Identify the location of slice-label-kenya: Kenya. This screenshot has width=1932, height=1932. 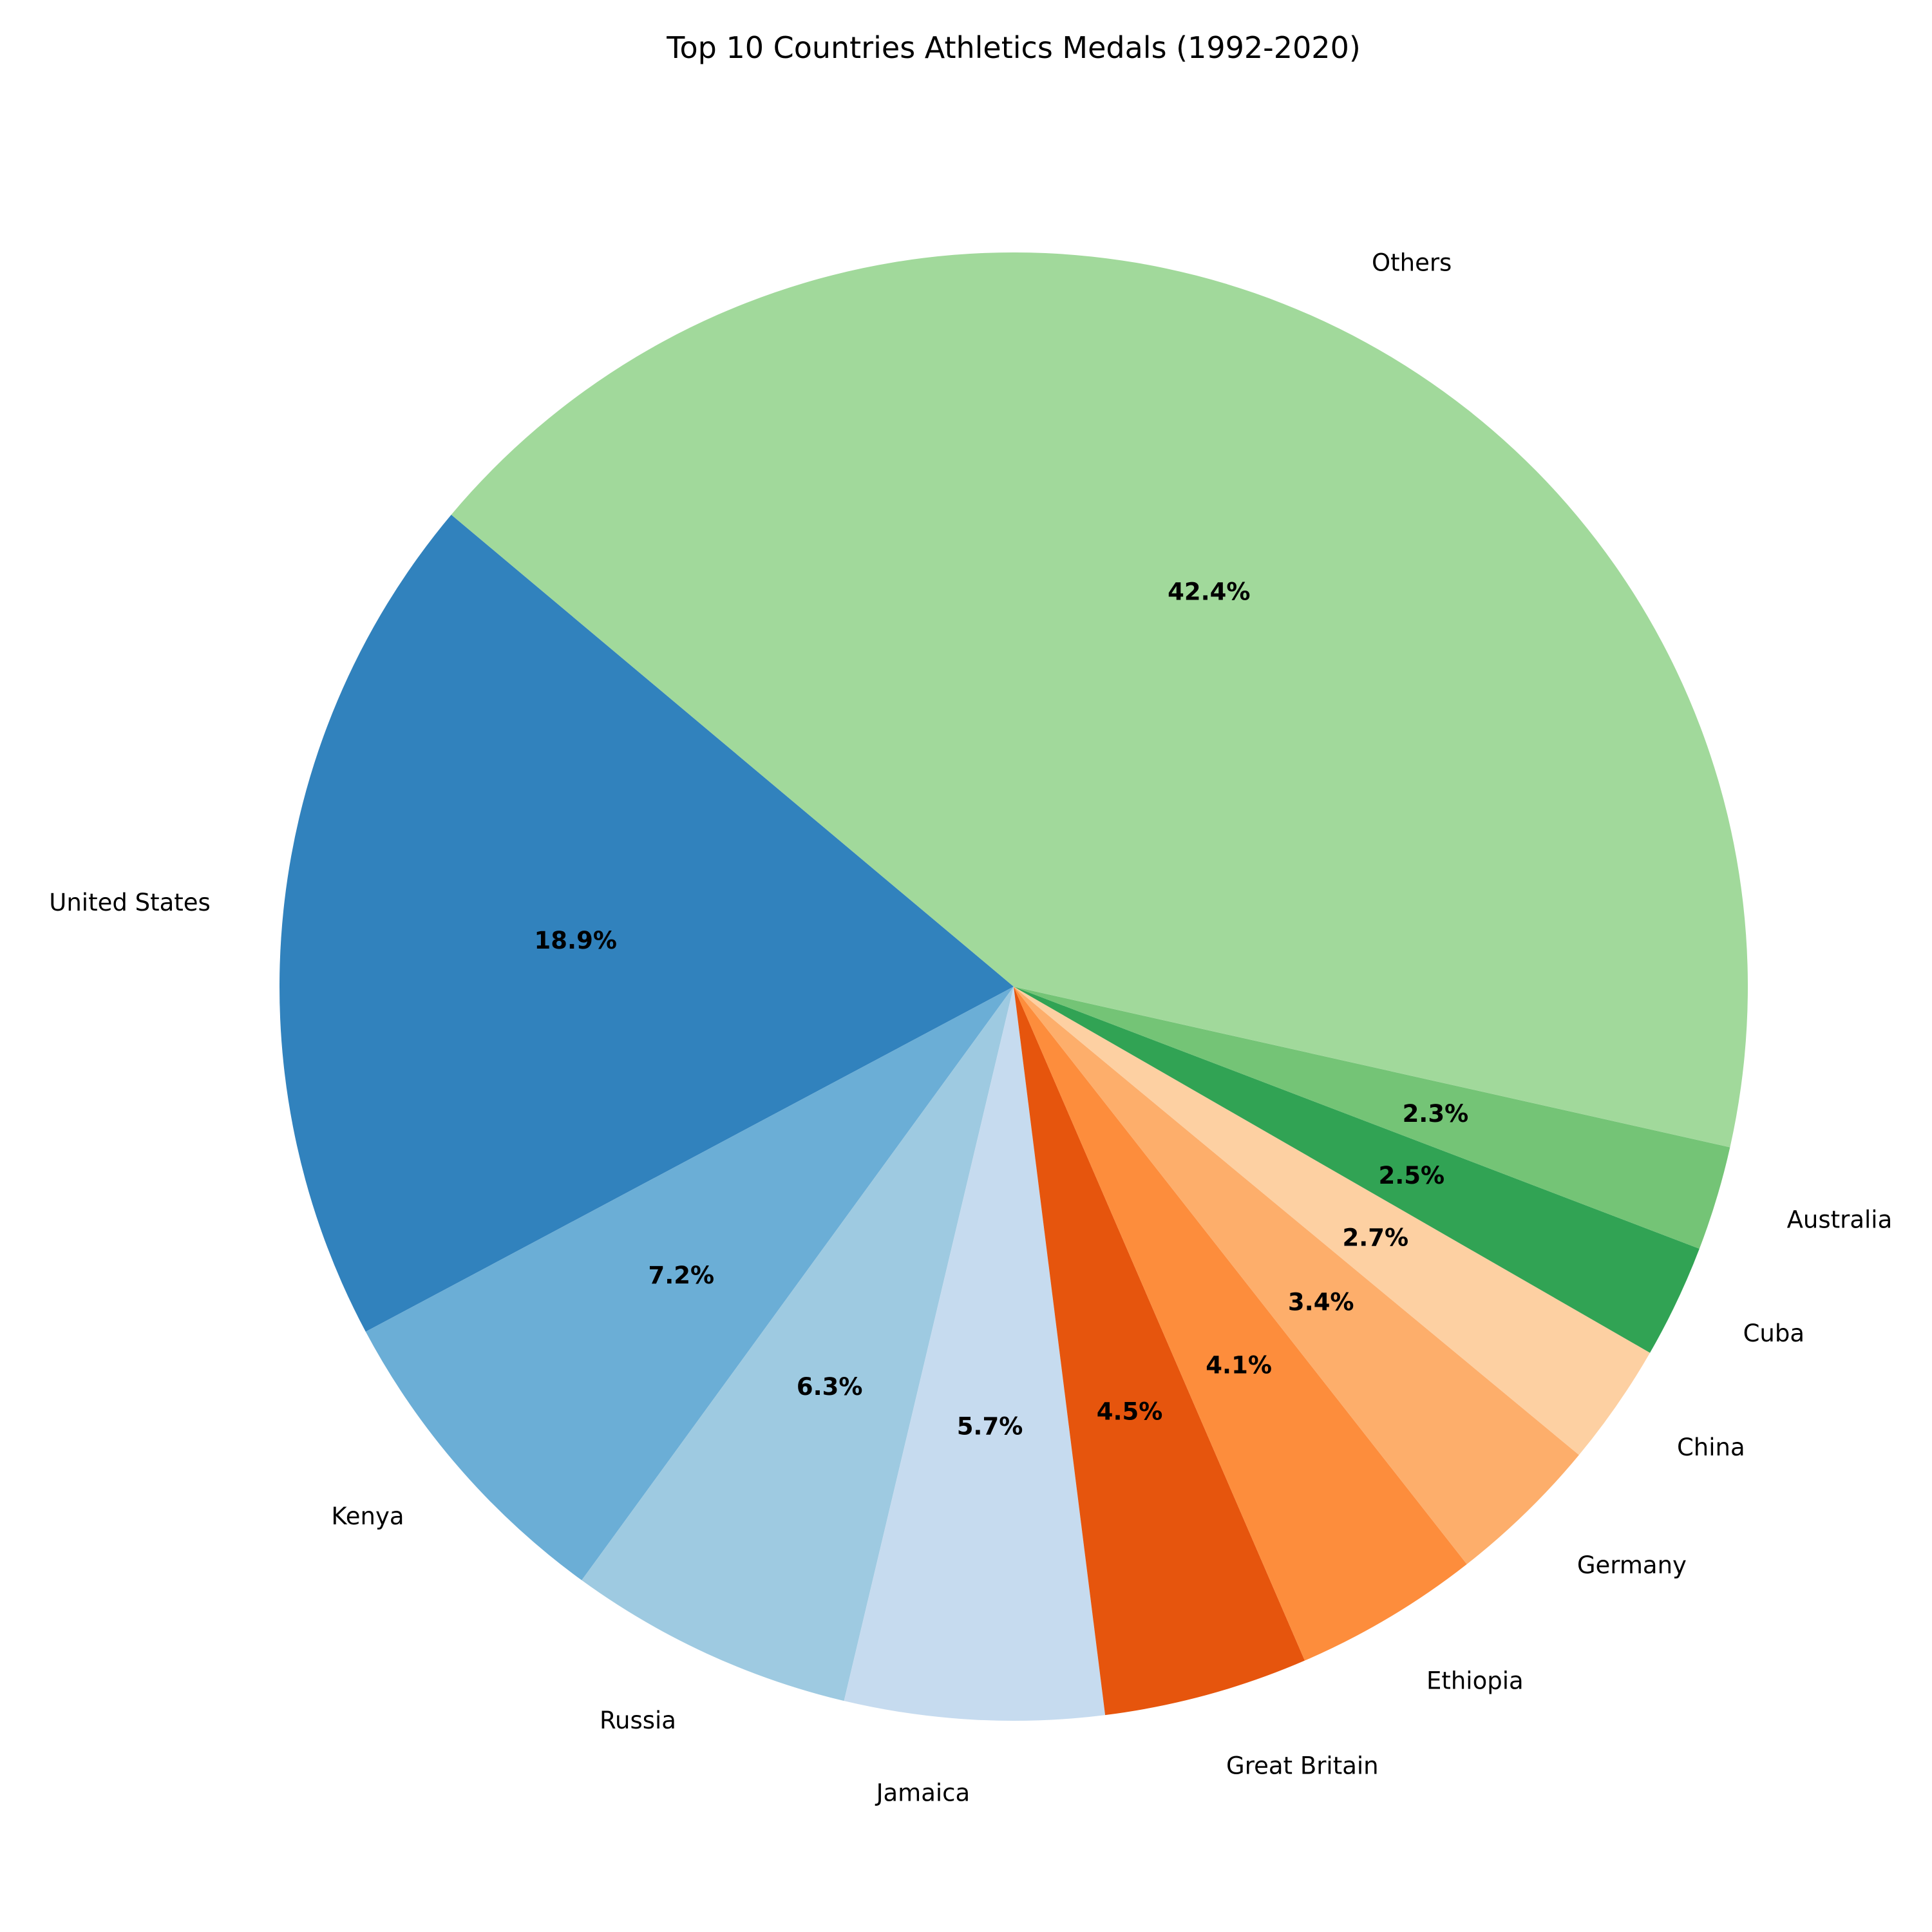
(367, 1516).